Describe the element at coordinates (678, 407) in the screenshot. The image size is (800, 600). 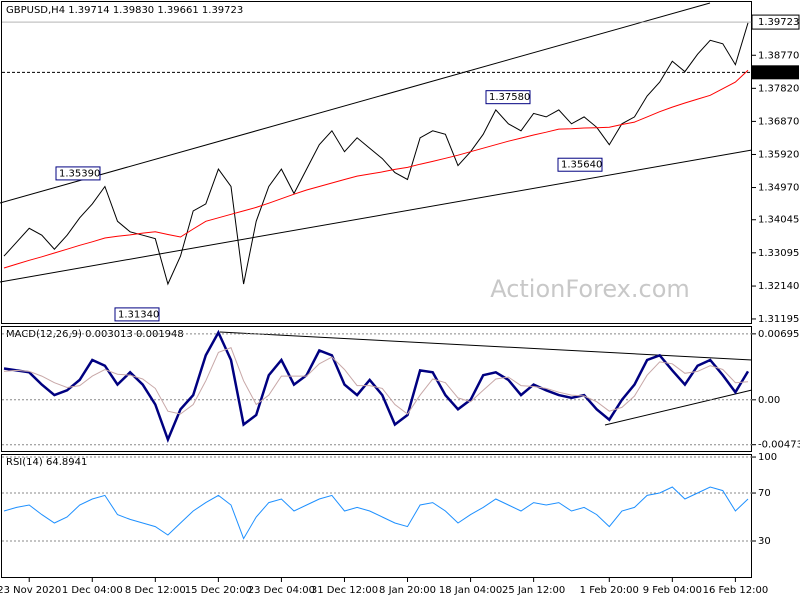
I see `macd-trendline-lower` at that location.